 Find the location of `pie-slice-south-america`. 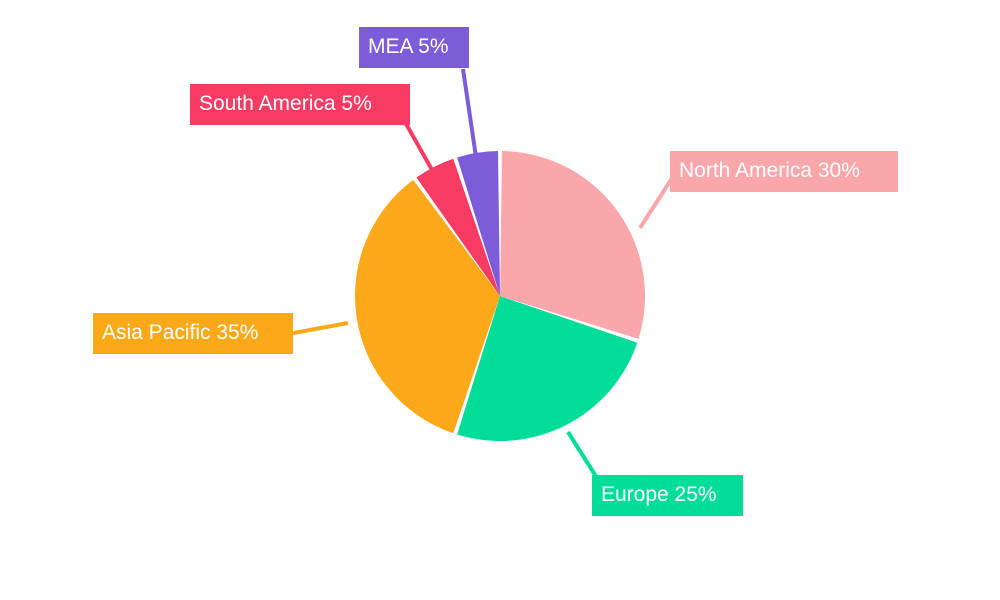

pie-slice-south-america is located at coordinates (458, 227).